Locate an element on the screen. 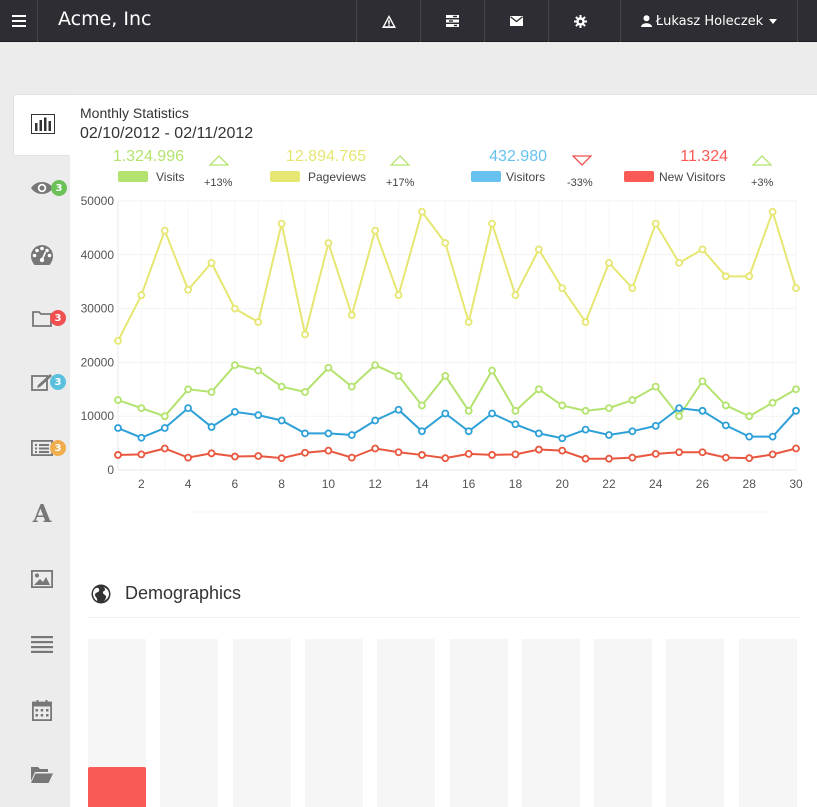  series-line-pageviews is located at coordinates (457, 275).